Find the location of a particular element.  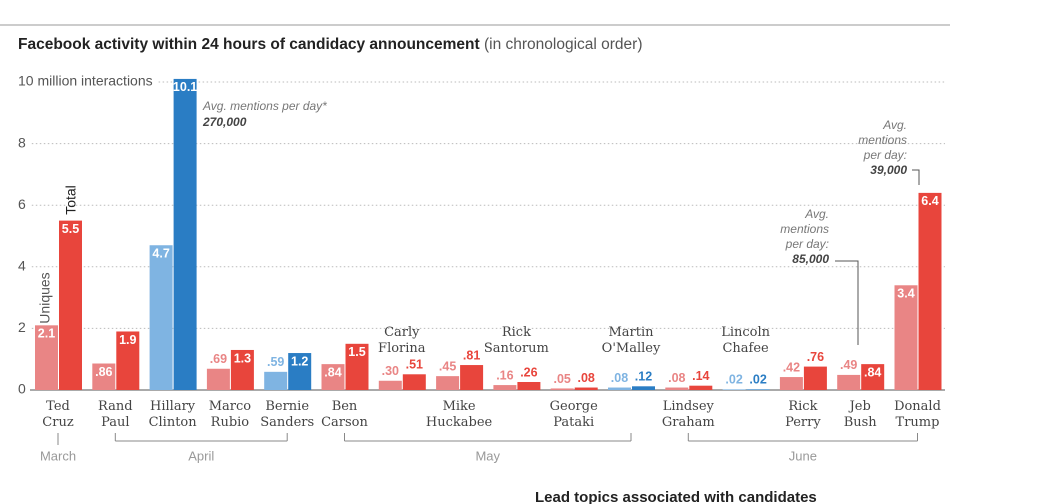

category-label-line: Florina is located at coordinates (402, 348).